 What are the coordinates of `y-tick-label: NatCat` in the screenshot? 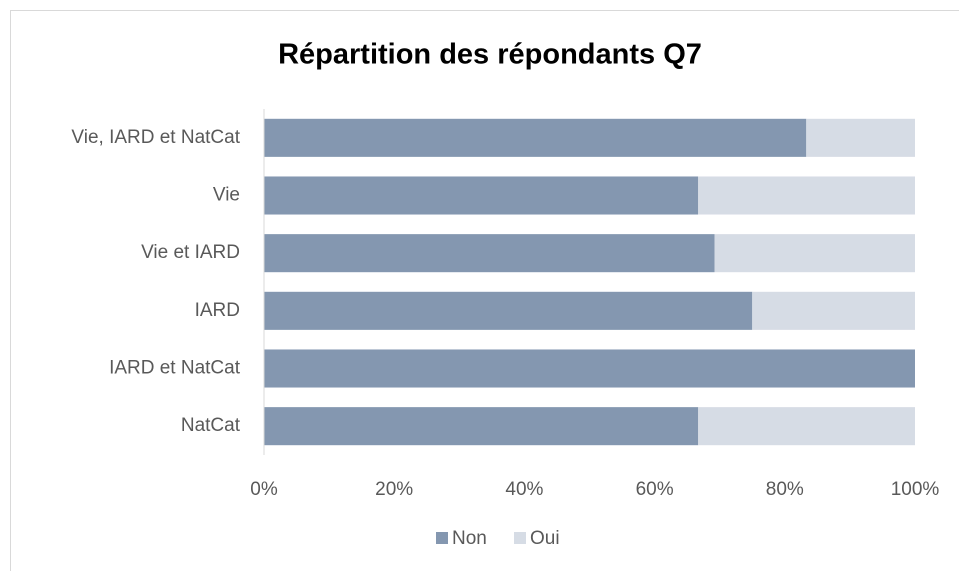 It's located at (211, 425).